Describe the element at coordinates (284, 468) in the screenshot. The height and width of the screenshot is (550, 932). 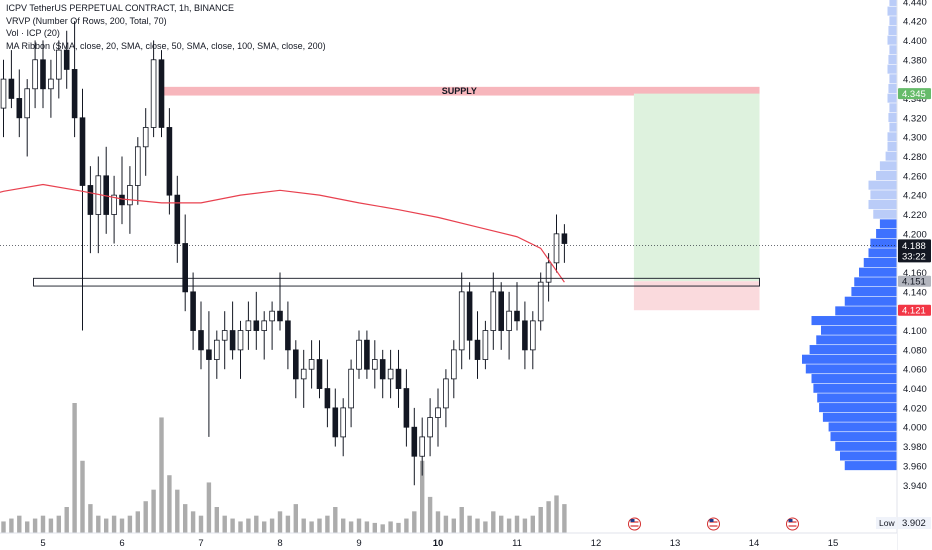
I see `volume-layer` at that location.